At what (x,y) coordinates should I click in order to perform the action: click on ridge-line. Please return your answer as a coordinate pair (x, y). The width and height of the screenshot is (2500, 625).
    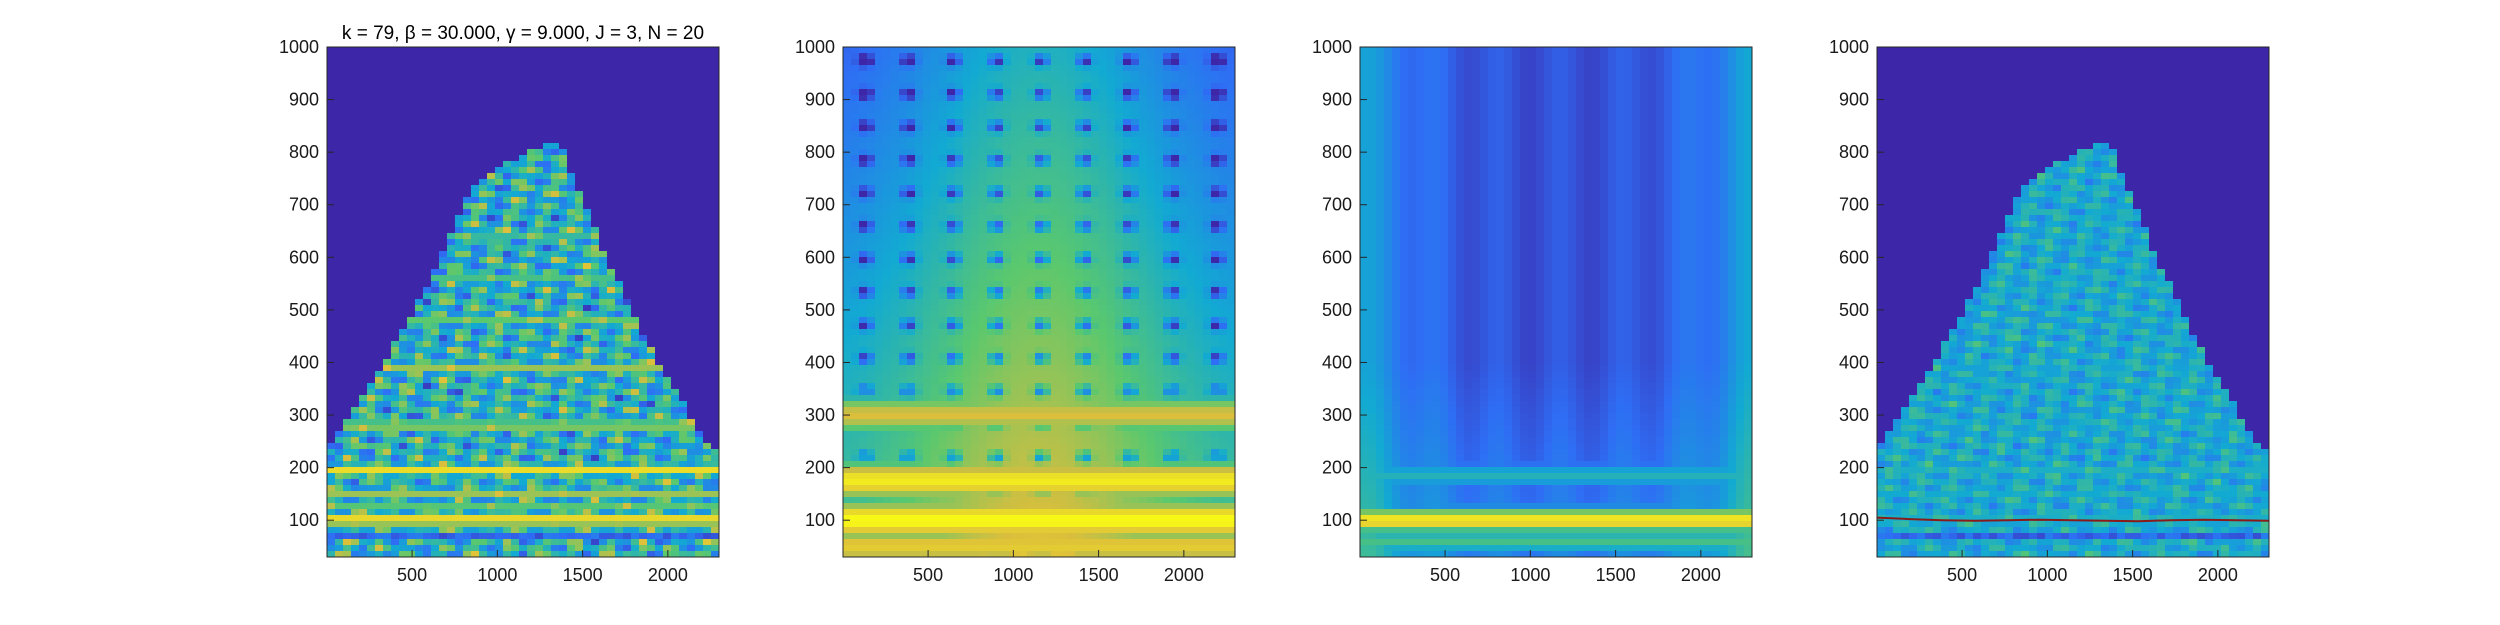
    Looking at the image, I should click on (2073, 519).